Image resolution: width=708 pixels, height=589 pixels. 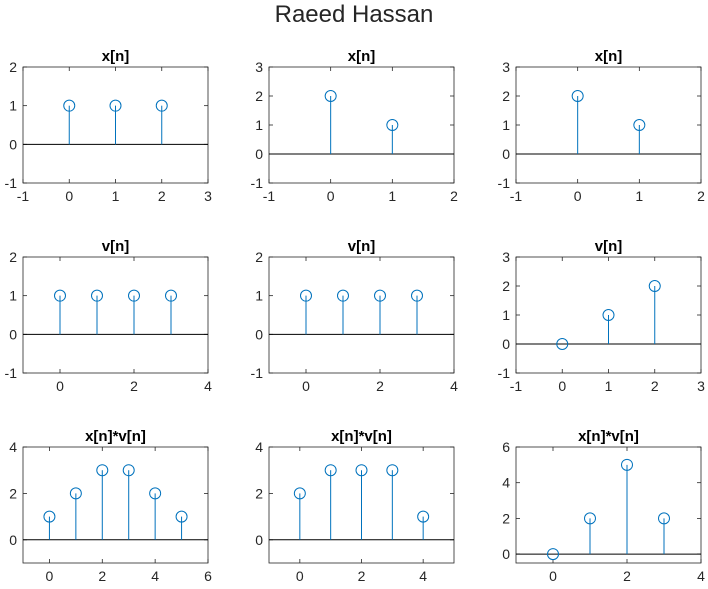 I want to click on subplot-5: v[n] 0 2 4 -1 0 1 2, so click(x=355, y=316).